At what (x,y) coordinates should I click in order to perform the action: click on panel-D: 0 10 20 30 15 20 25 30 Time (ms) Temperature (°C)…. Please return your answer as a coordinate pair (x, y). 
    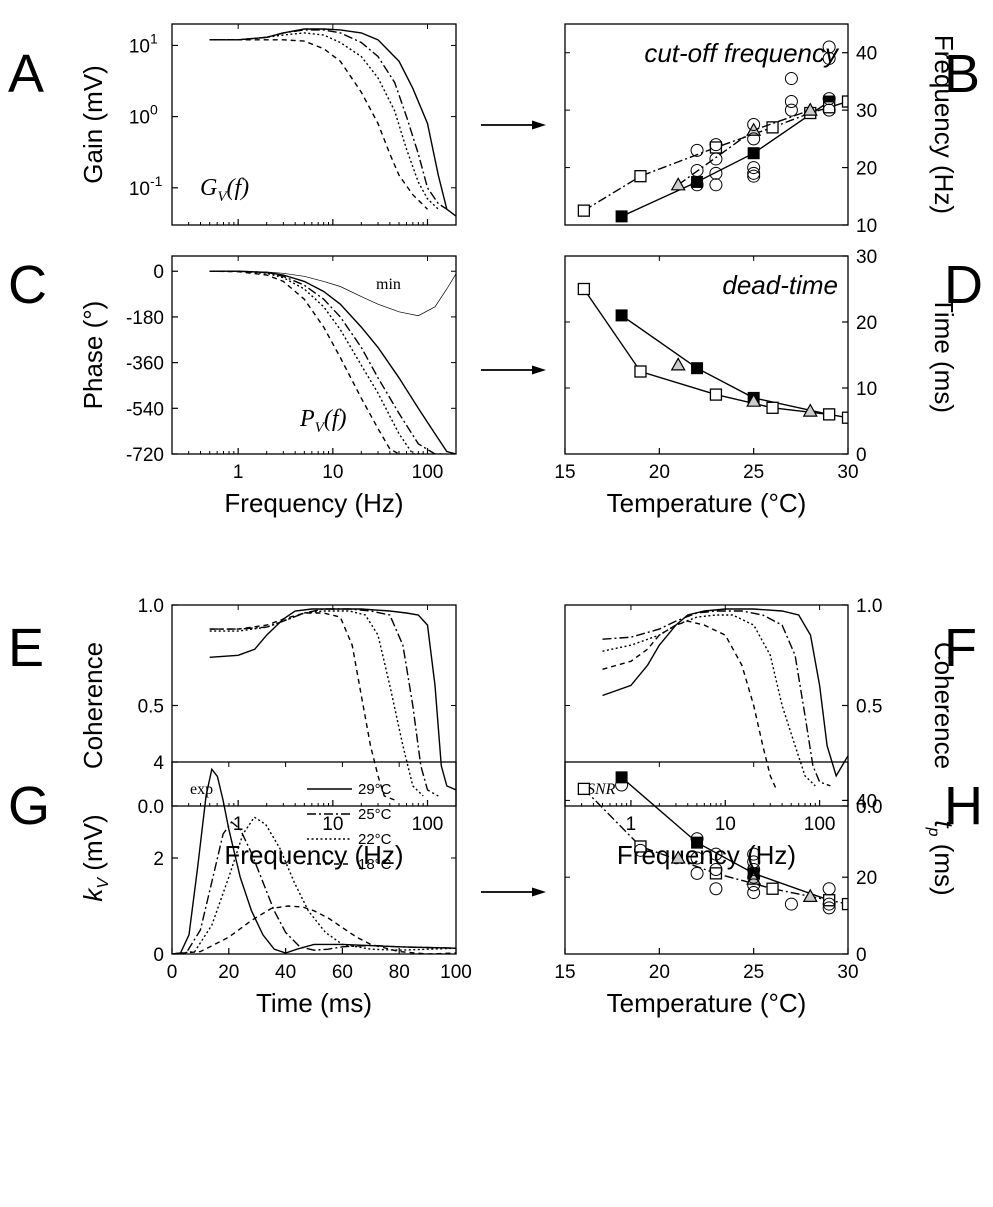
    Looking at the image, I should click on (756, 382).